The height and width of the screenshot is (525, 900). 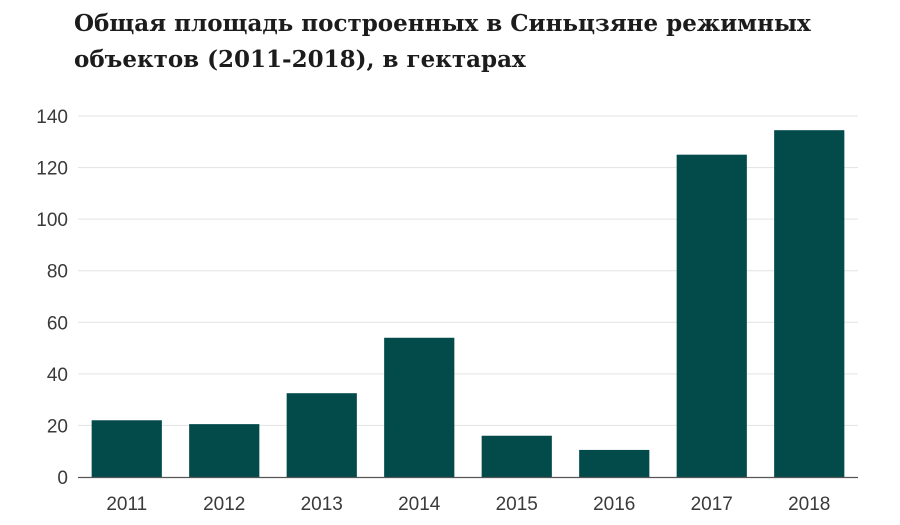 What do you see at coordinates (517, 504) in the screenshot?
I see `x-tick-label: 2015` at bounding box center [517, 504].